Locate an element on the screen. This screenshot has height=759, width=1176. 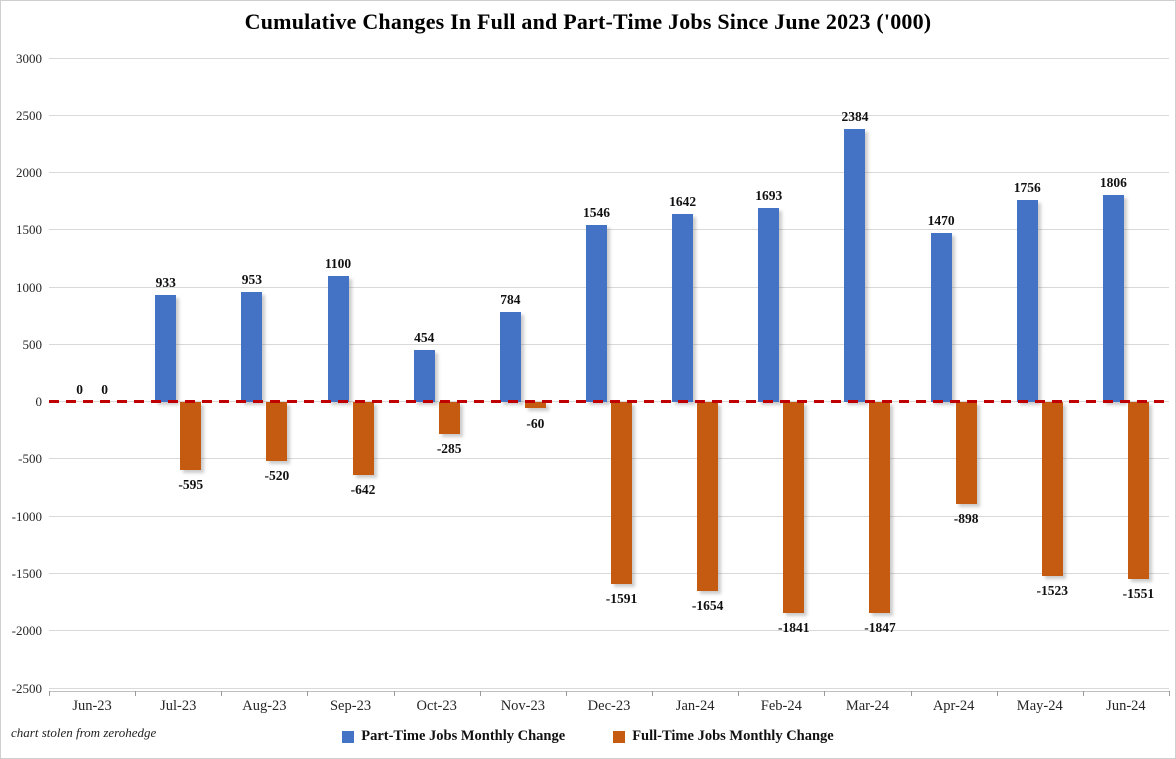
x-tick-label: Mar-24 is located at coordinates (867, 706).